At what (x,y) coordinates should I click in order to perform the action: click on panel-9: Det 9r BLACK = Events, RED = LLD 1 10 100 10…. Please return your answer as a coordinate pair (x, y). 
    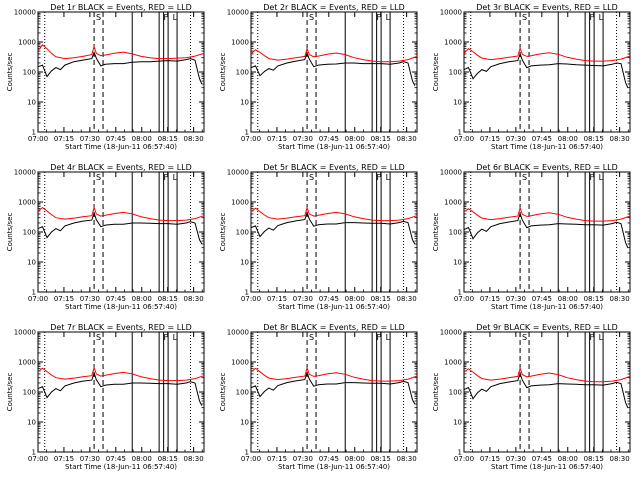
    Looking at the image, I should click on (531, 397).